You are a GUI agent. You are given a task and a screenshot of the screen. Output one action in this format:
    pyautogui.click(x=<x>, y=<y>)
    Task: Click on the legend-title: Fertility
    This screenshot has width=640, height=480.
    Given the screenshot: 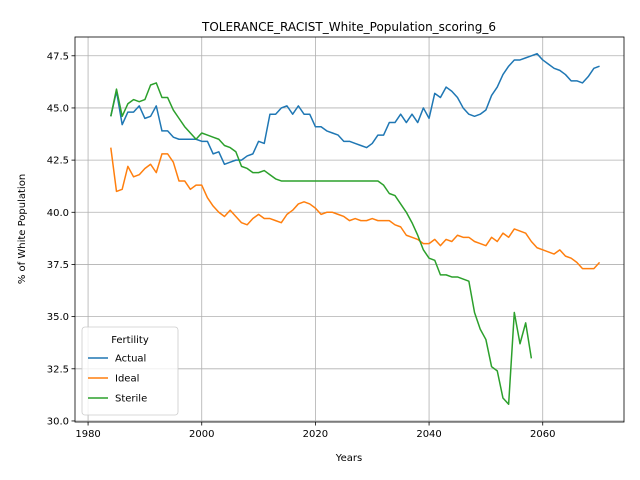 What is the action you would take?
    pyautogui.click(x=130, y=340)
    